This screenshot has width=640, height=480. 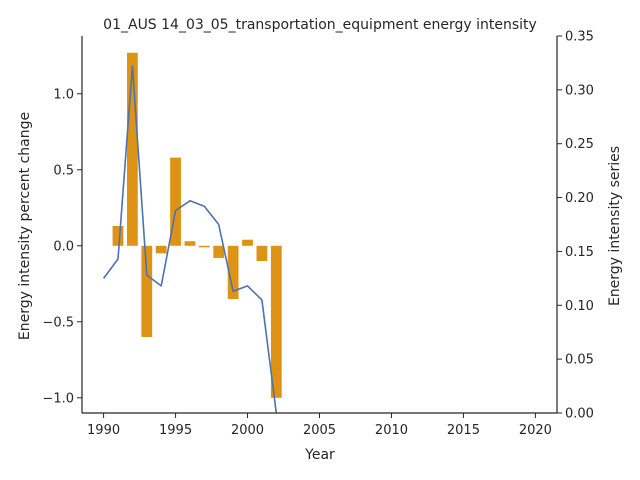 I want to click on left-y-tick-label: 0.0, so click(x=63, y=246).